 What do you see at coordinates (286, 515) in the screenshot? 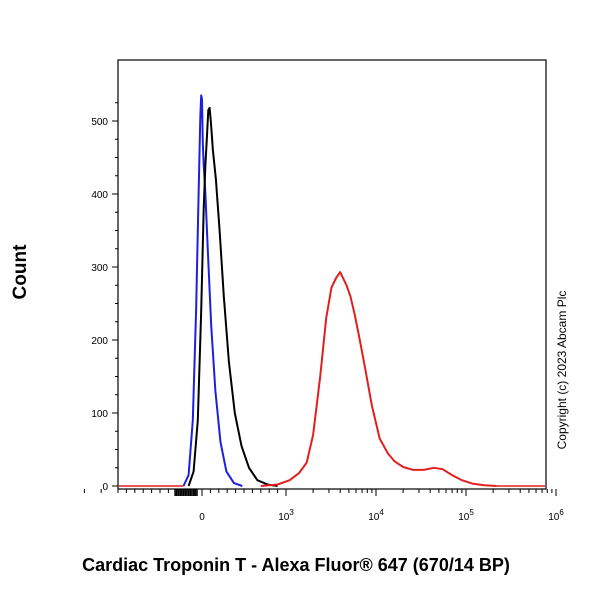
I see `x-tick-label: 10³` at bounding box center [286, 515].